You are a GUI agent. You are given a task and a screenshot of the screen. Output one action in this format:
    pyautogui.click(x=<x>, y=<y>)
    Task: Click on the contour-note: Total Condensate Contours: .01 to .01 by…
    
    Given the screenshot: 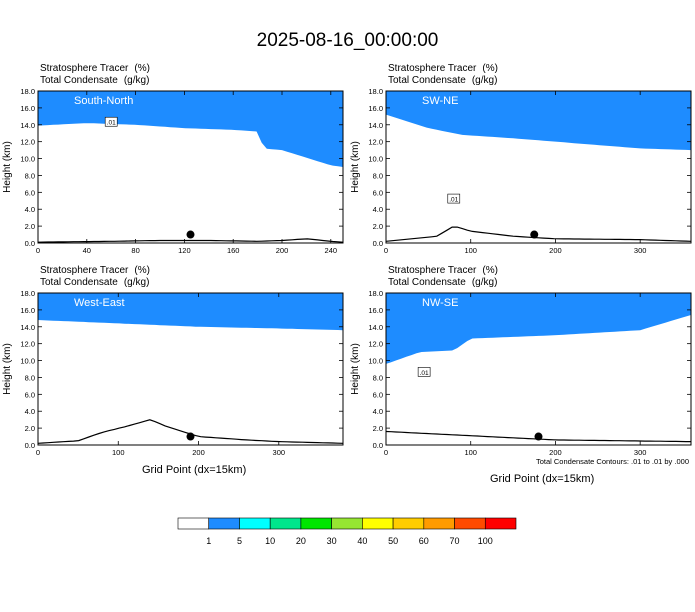 What is the action you would take?
    pyautogui.click(x=612, y=461)
    